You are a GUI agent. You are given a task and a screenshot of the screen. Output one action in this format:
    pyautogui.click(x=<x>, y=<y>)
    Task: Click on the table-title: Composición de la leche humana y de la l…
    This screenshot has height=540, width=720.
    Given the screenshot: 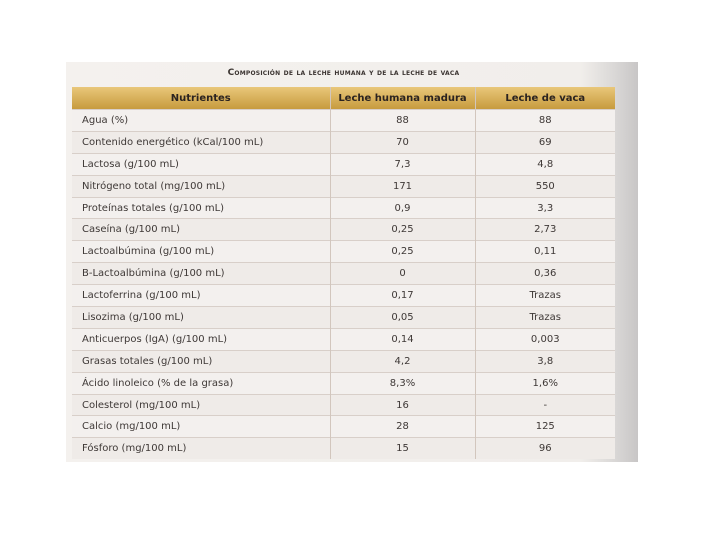 What is the action you would take?
    pyautogui.click(x=343, y=73)
    